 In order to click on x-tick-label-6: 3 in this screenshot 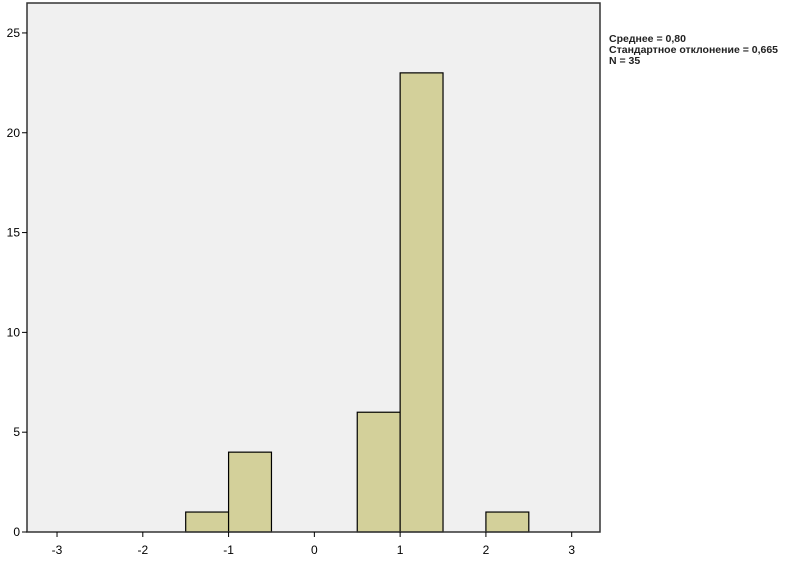, I will do `click(571, 550)`.